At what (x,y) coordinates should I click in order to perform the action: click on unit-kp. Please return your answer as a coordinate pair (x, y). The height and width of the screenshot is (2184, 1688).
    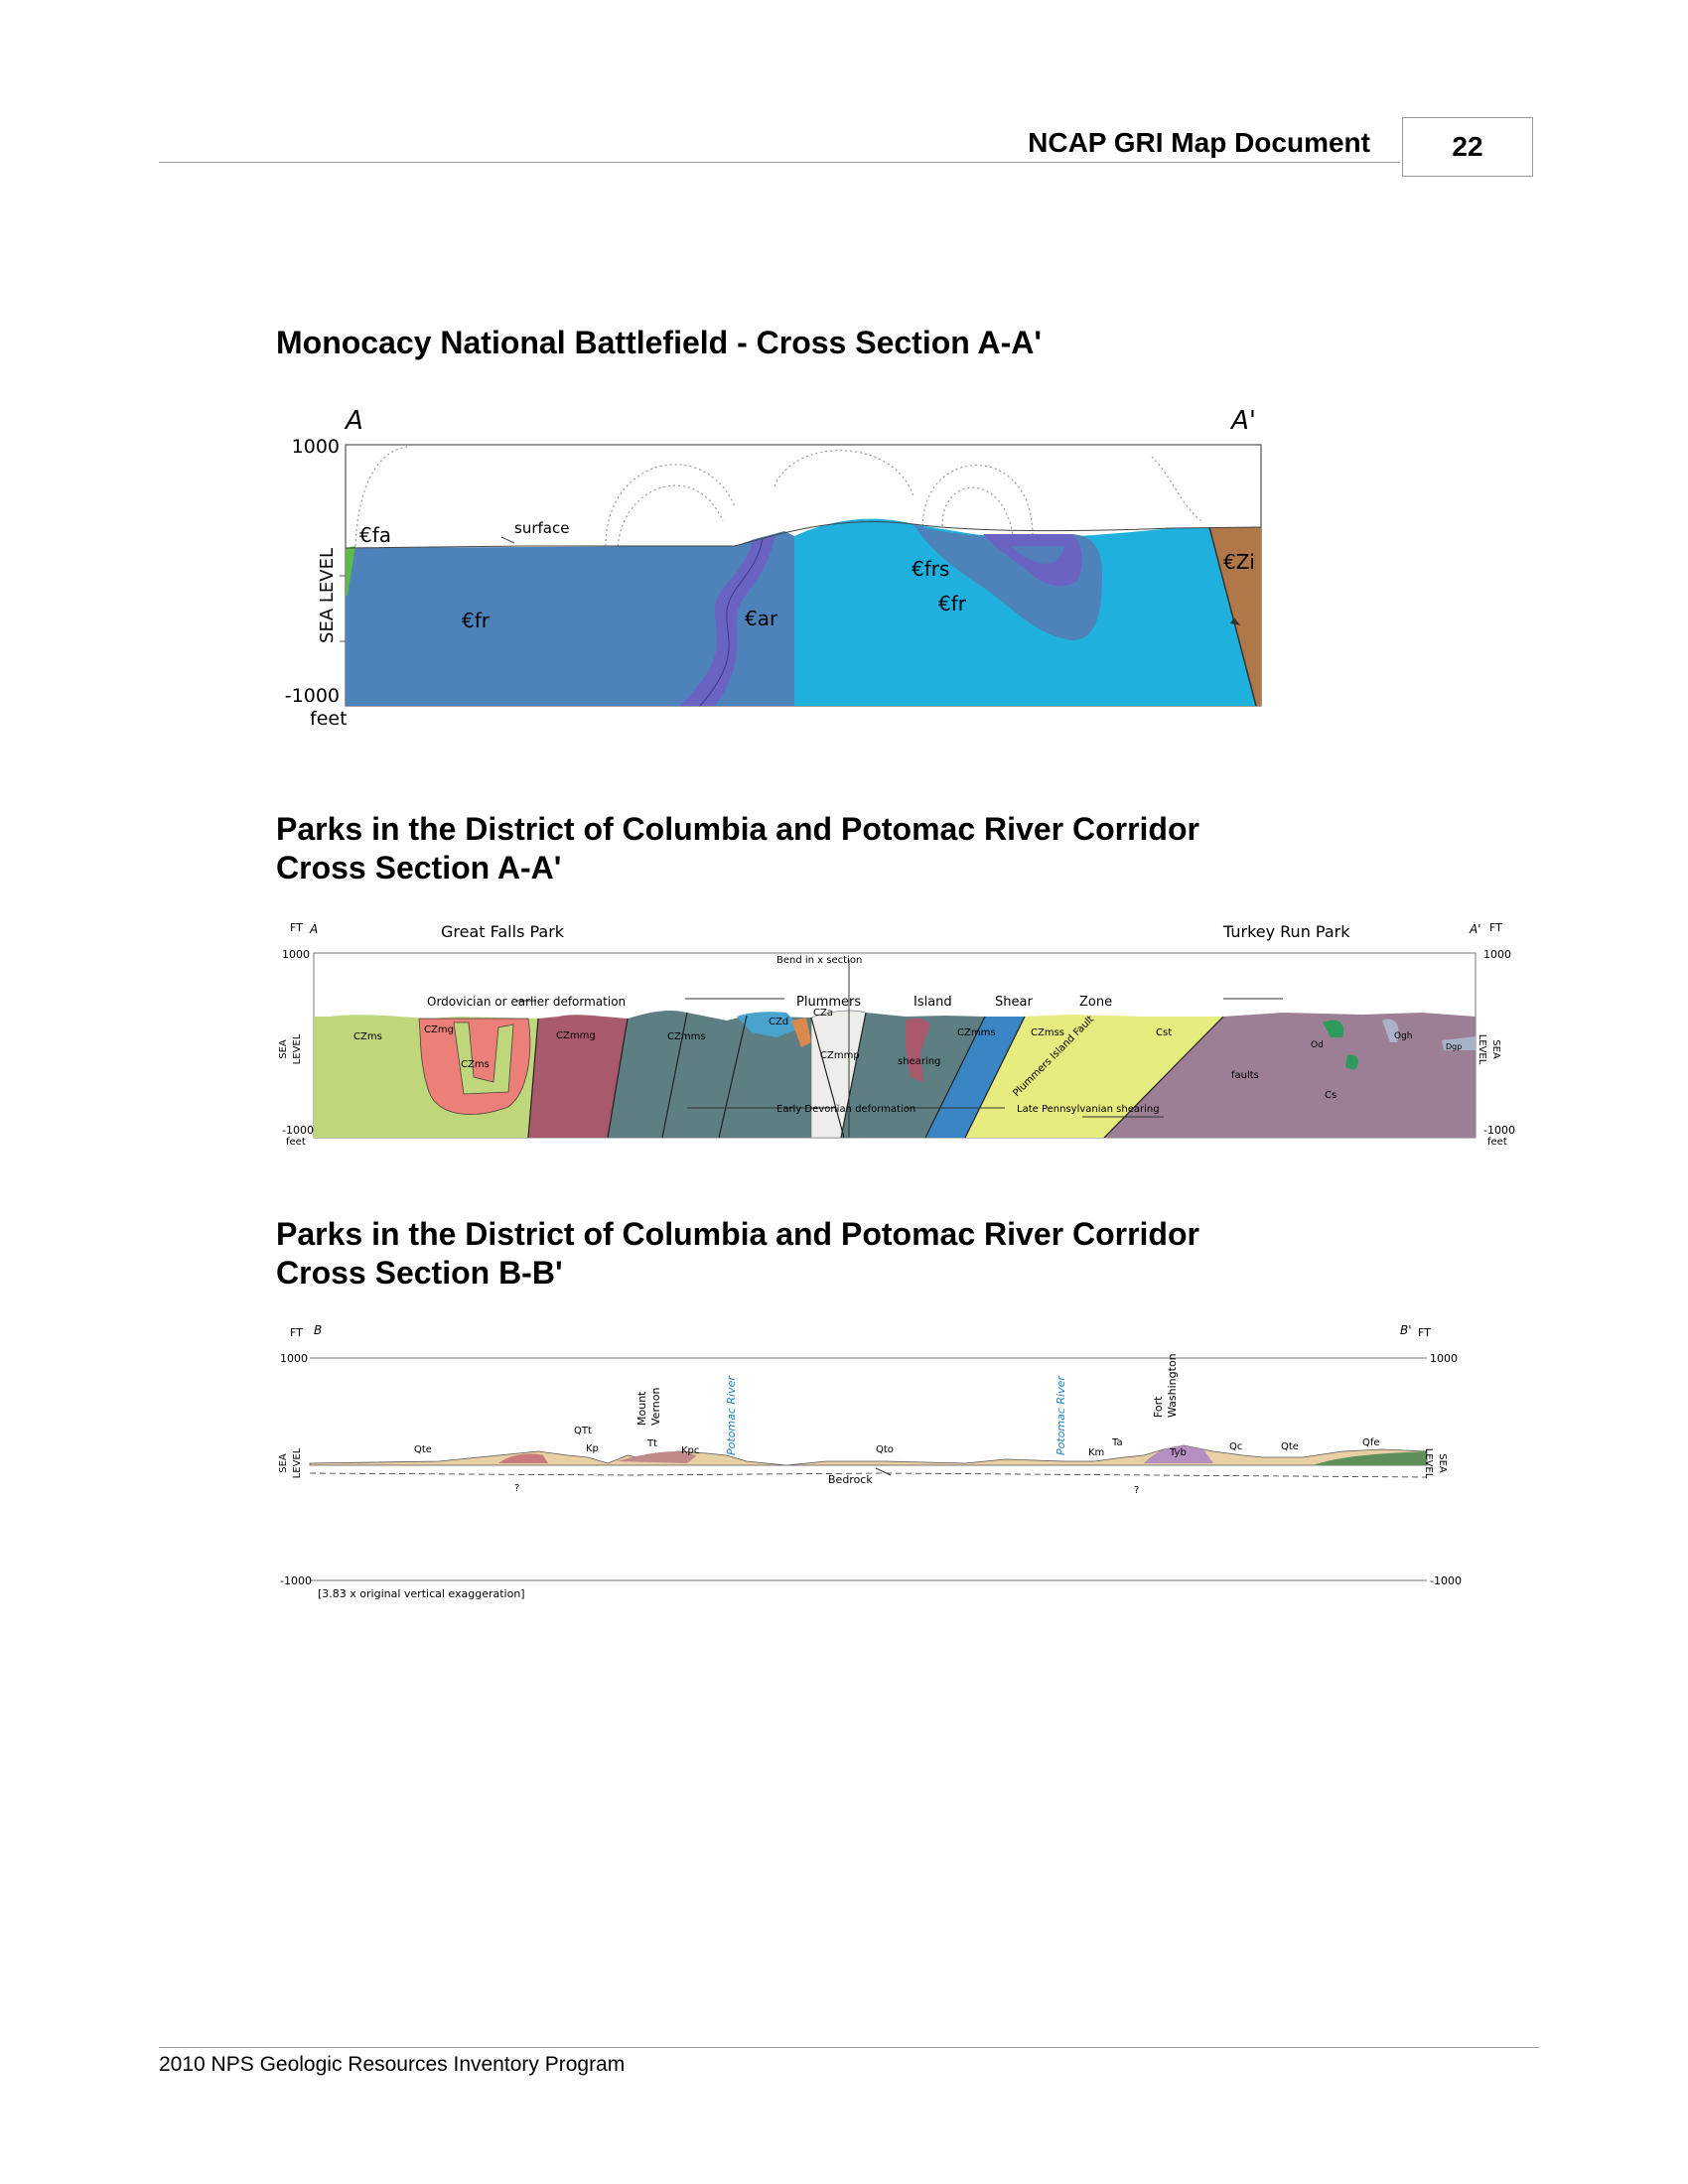
    Looking at the image, I should click on (523, 1458).